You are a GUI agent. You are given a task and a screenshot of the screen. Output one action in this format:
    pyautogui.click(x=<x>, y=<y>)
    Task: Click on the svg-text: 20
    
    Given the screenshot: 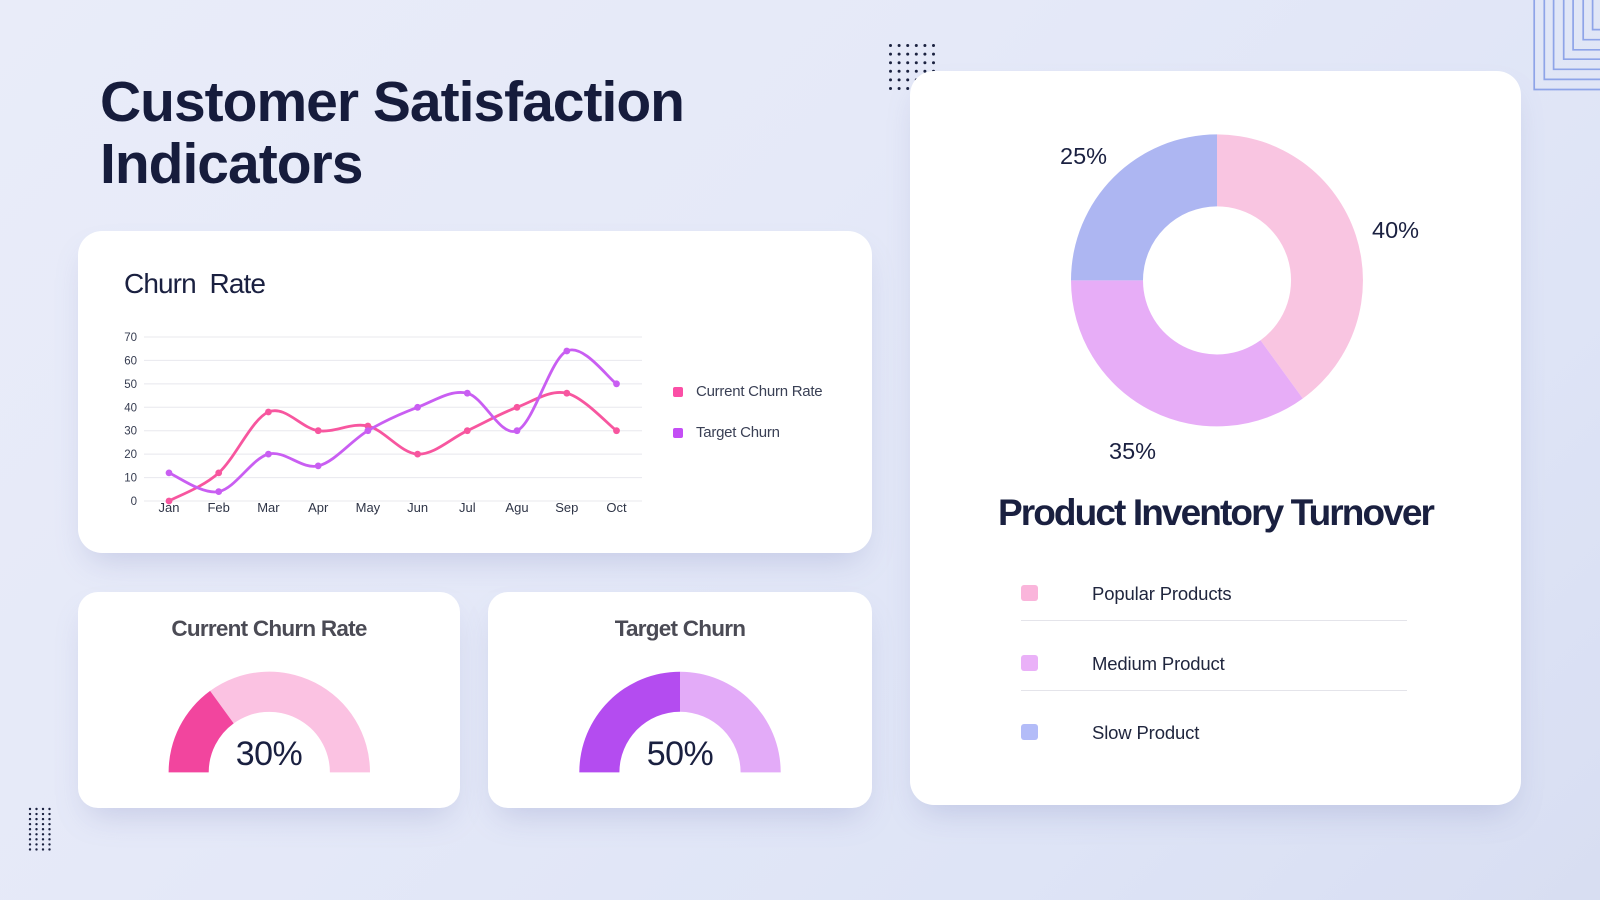 What is the action you would take?
    pyautogui.click(x=130, y=455)
    